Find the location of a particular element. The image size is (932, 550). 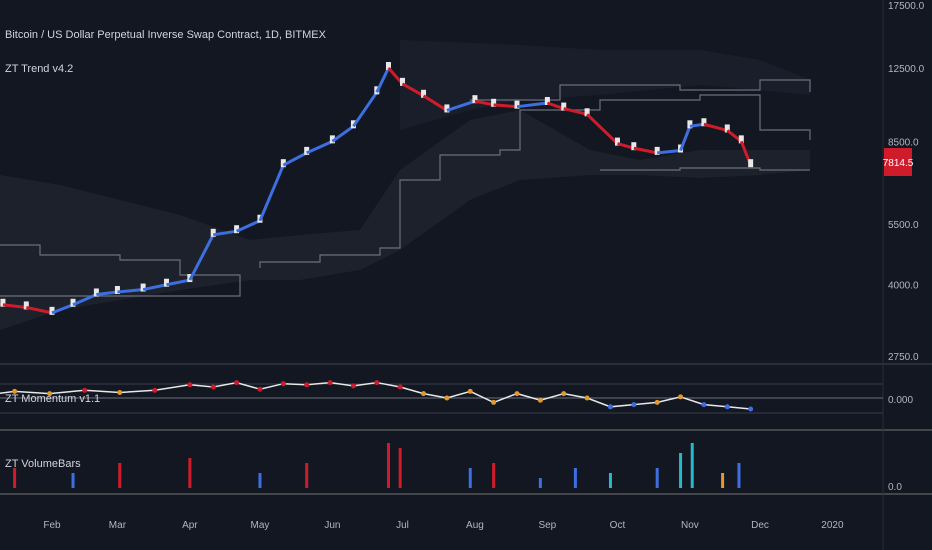

volume-indicator-label: ZT VolumeBars is located at coordinates (43, 464).